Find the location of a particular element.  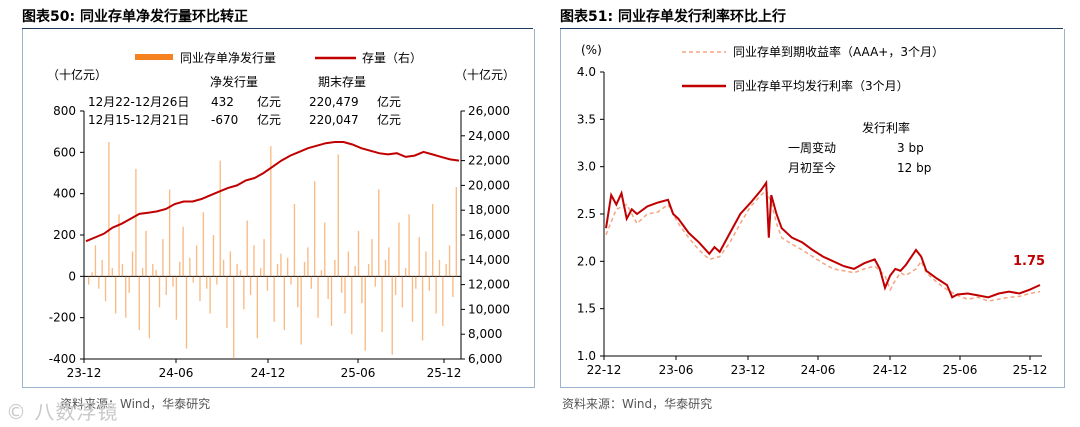

r-x-tick-label: 24-12 is located at coordinates (890, 370).